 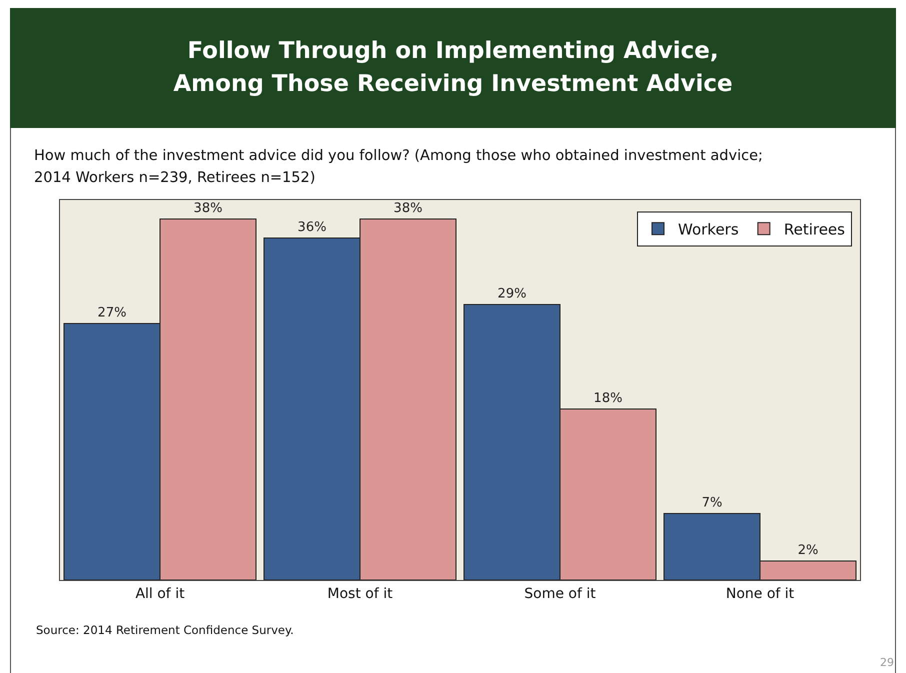 I want to click on legend-label: Retirees, so click(x=815, y=229).